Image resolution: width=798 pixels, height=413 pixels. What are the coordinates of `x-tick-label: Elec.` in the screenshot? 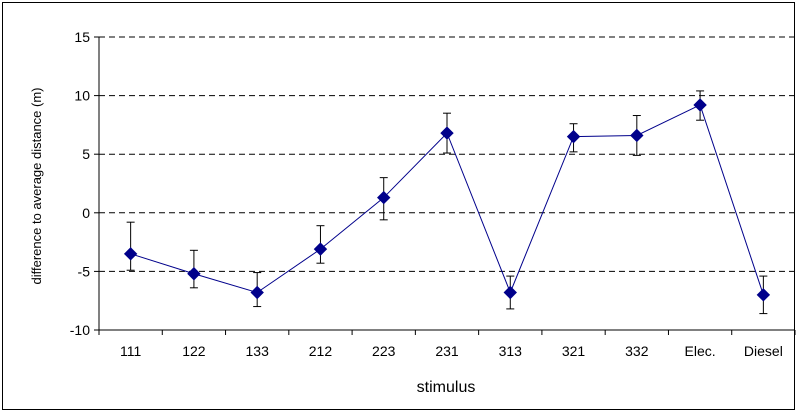 It's located at (700, 351).